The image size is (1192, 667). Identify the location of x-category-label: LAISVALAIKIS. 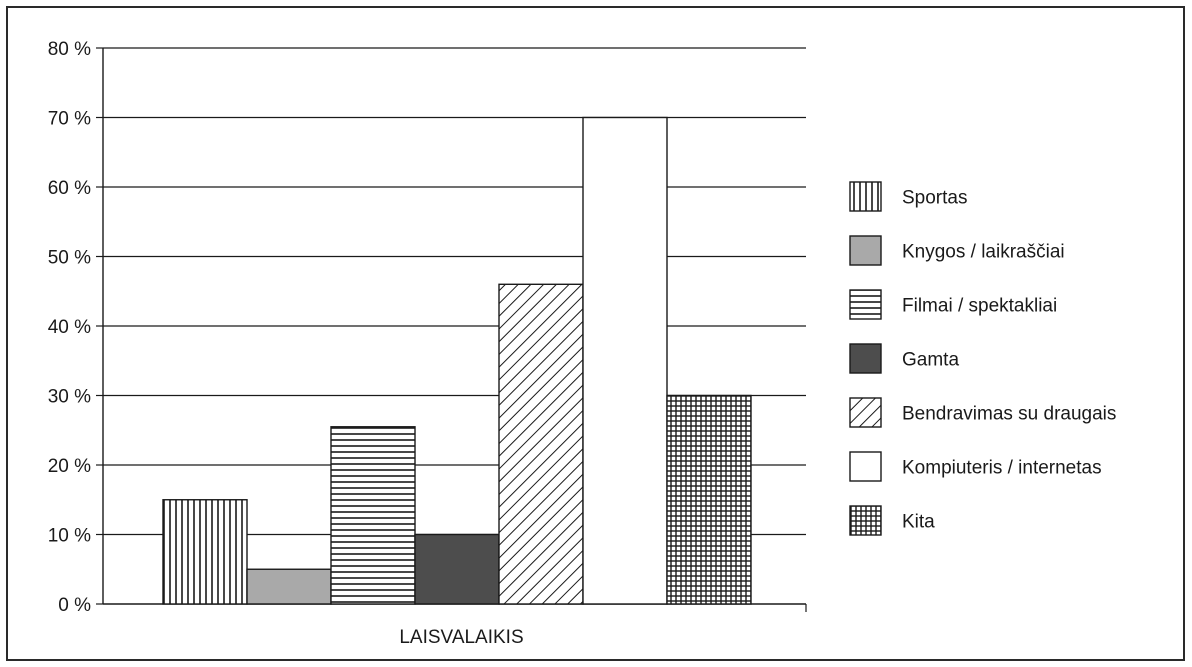
(461, 637).